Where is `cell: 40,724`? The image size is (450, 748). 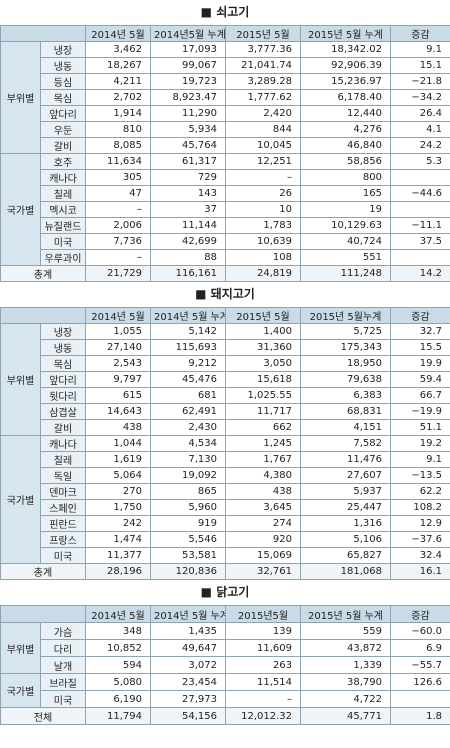 cell: 40,724 is located at coordinates (345, 241).